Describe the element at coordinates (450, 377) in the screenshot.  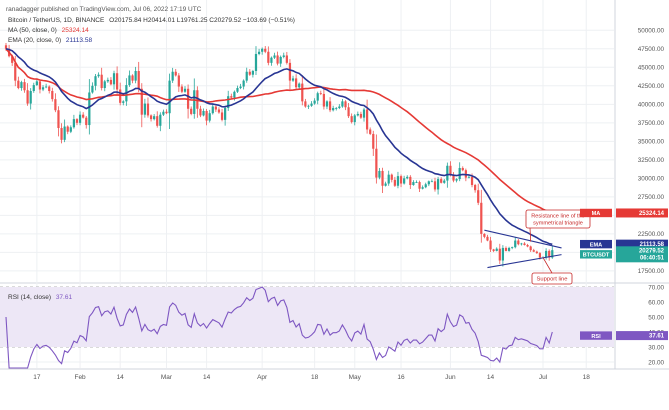
I see `time-tick-label: Jun` at that location.